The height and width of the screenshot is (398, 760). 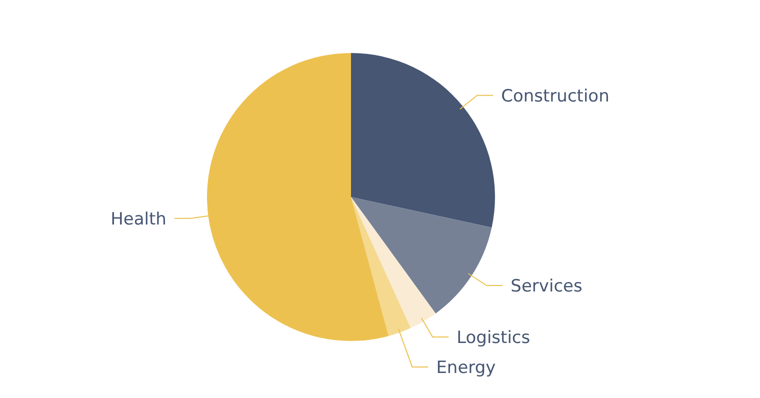 I want to click on slice-label: Energy, so click(x=466, y=368).